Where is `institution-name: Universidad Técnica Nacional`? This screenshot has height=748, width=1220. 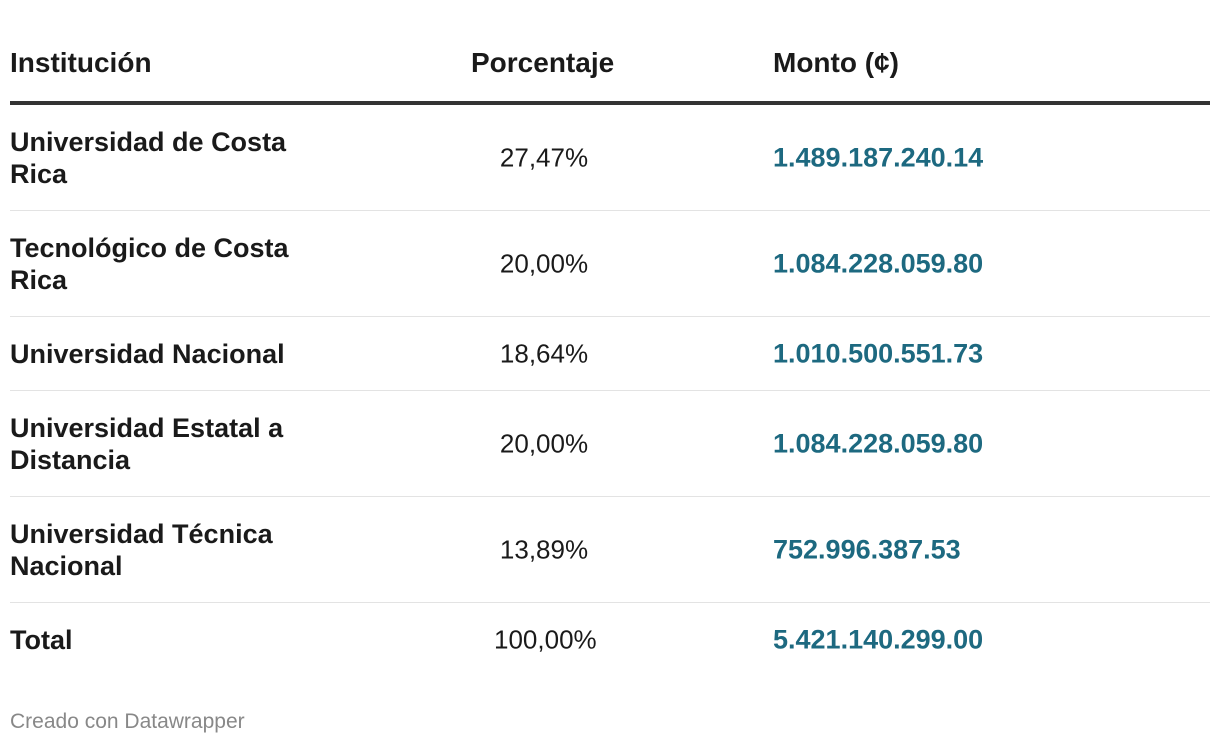 institution-name: Universidad Técnica Nacional is located at coordinates (141, 549).